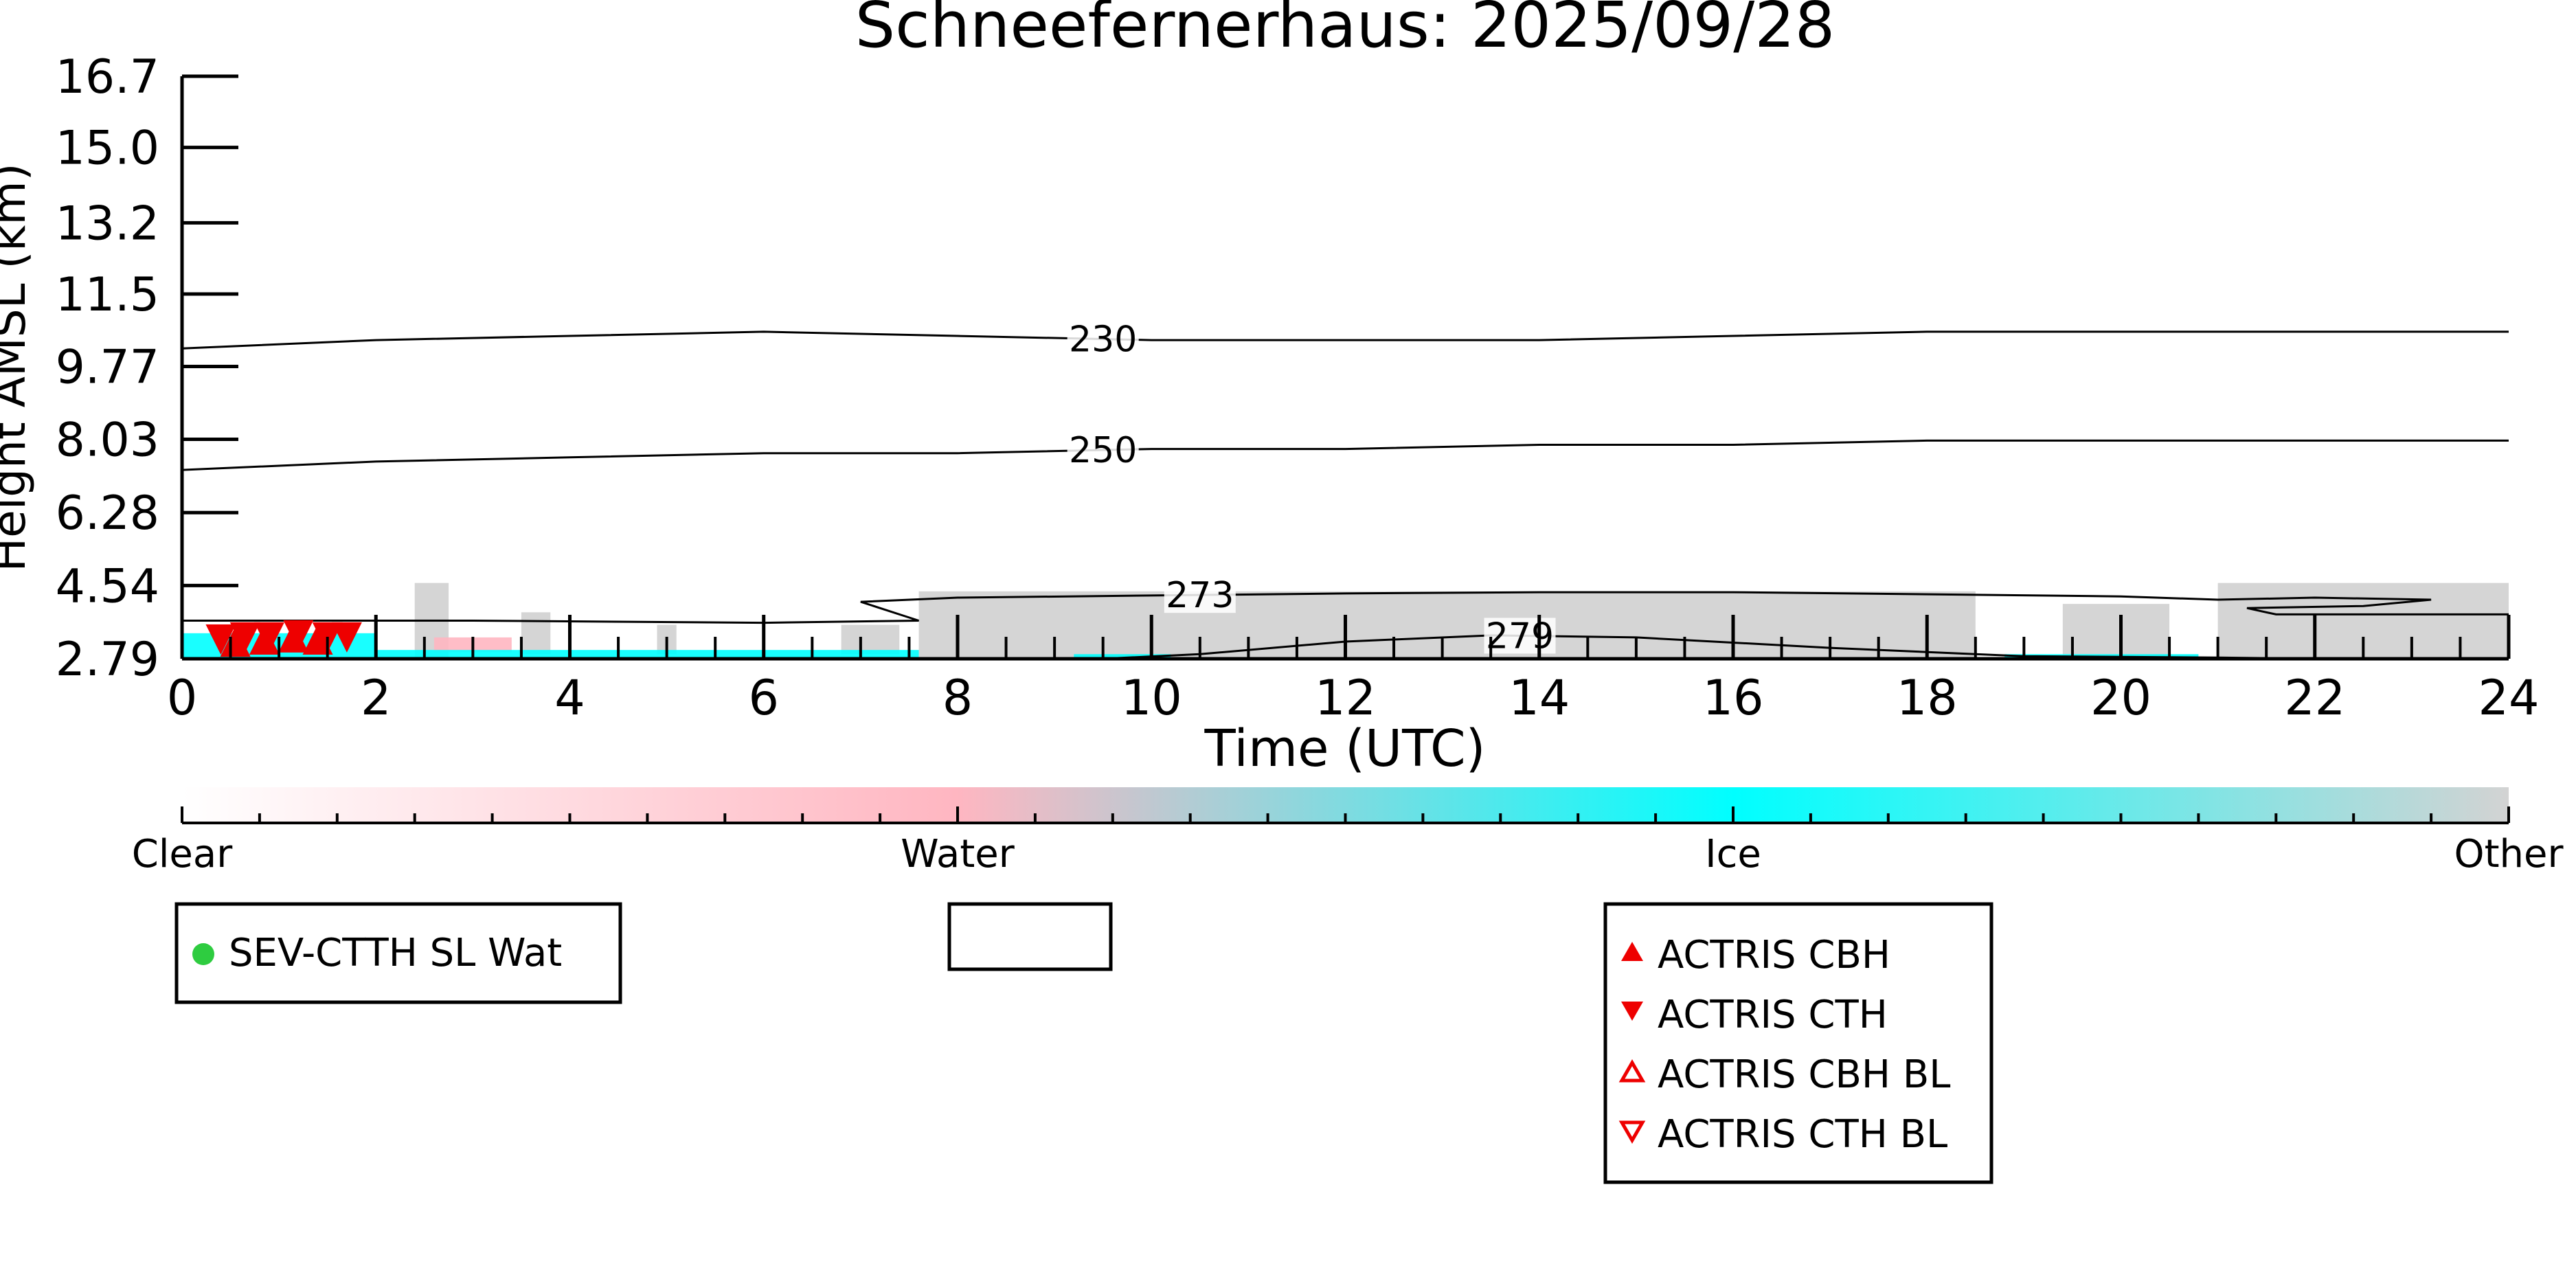 The image size is (2576, 1288). I want to click on y-tick-label-1: 4.54, so click(107, 586).